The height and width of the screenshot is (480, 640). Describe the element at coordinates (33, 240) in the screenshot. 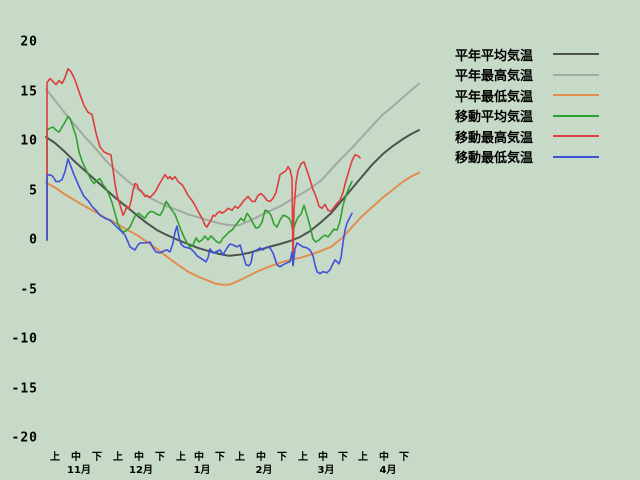

I see `y-axis-label: 0` at that location.